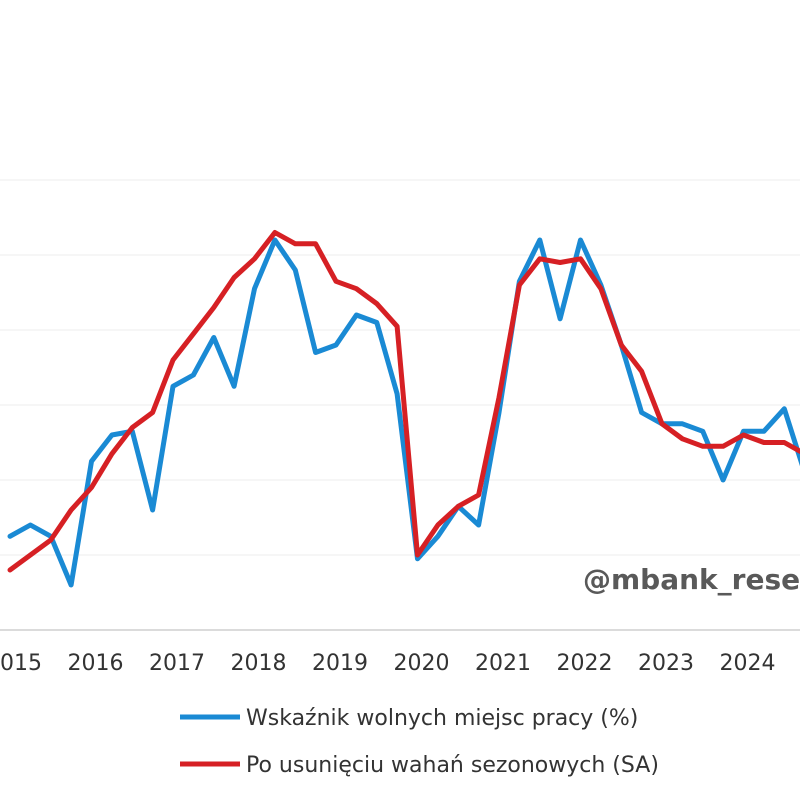 Image resolution: width=800 pixels, height=800 pixels. Describe the element at coordinates (748, 663) in the screenshot. I see `x-tick-label: 2024` at that location.